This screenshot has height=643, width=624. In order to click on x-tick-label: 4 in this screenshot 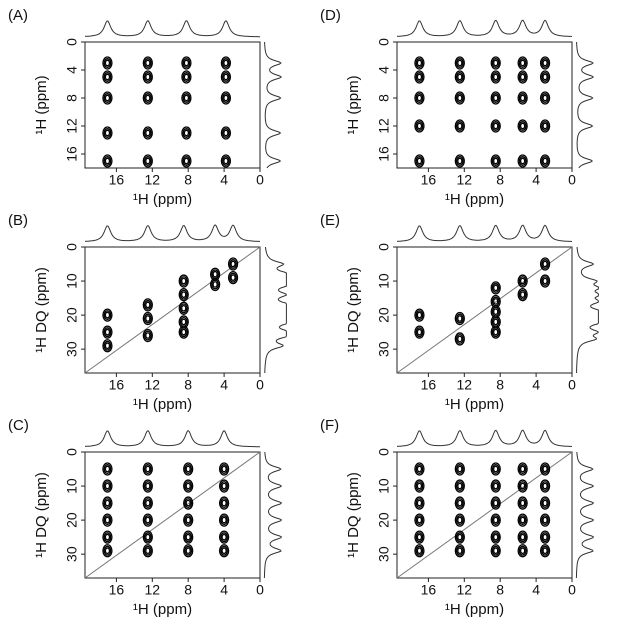, I will do `click(224, 385)`.